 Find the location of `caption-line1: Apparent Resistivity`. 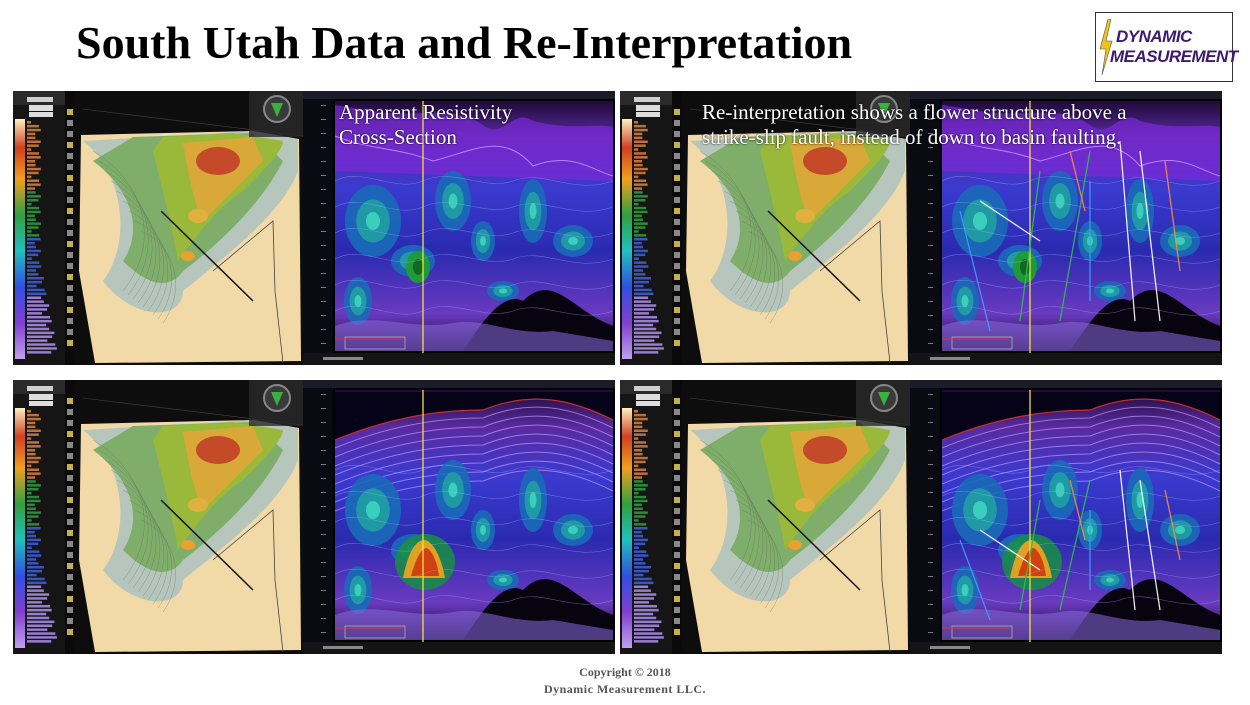

caption-line1: Apparent Resistivity is located at coordinates (426, 112).